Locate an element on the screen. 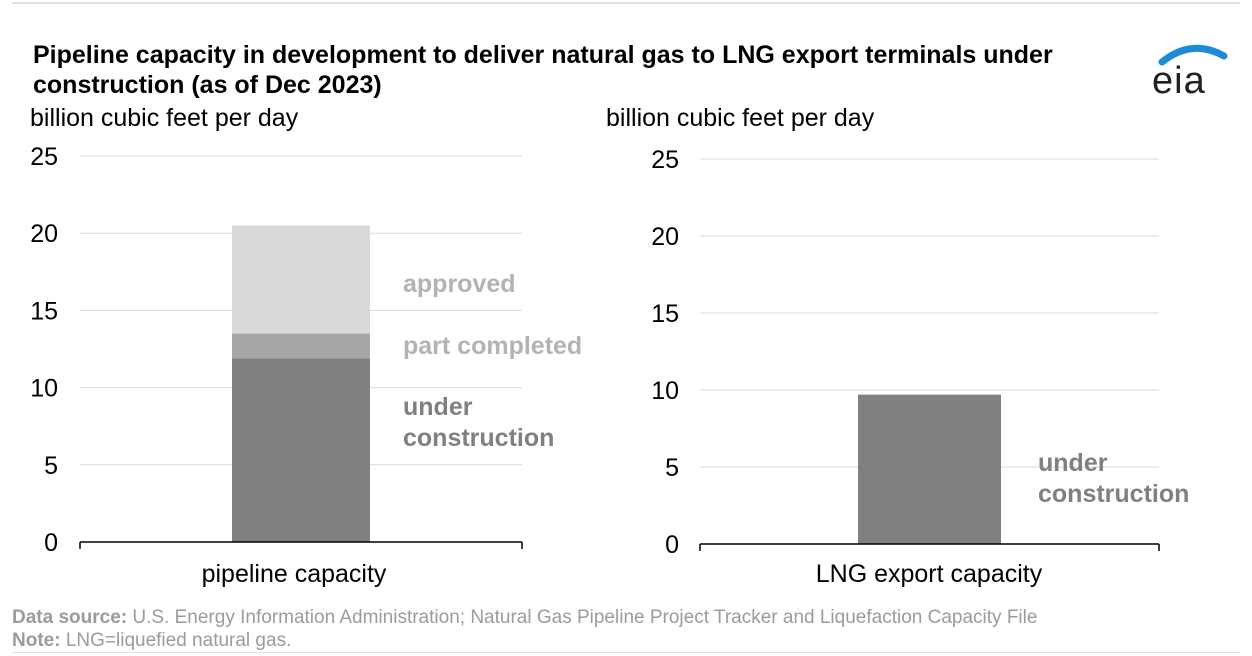  bar-part-completed is located at coordinates (301, 346).